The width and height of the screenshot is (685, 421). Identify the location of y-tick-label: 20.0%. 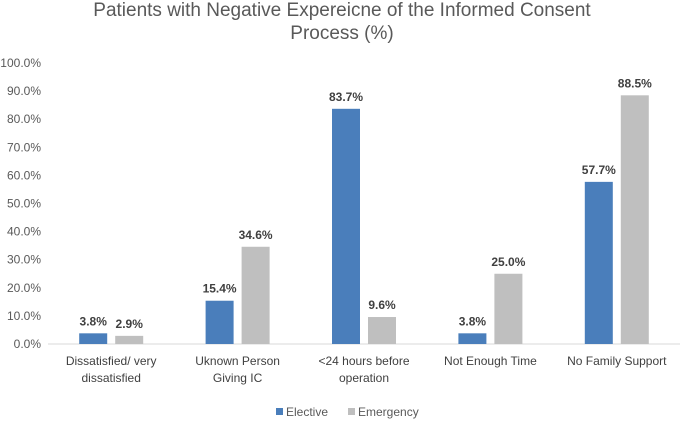
(24, 288).